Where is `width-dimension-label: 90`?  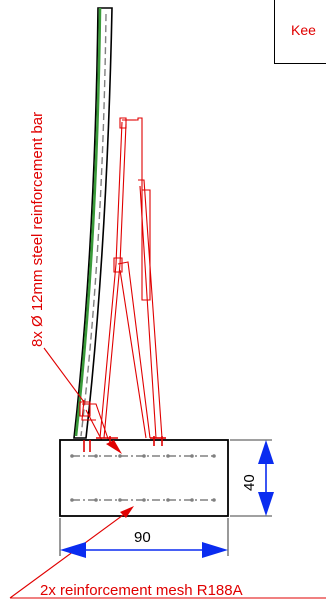 width-dimension-label: 90 is located at coordinates (142, 537).